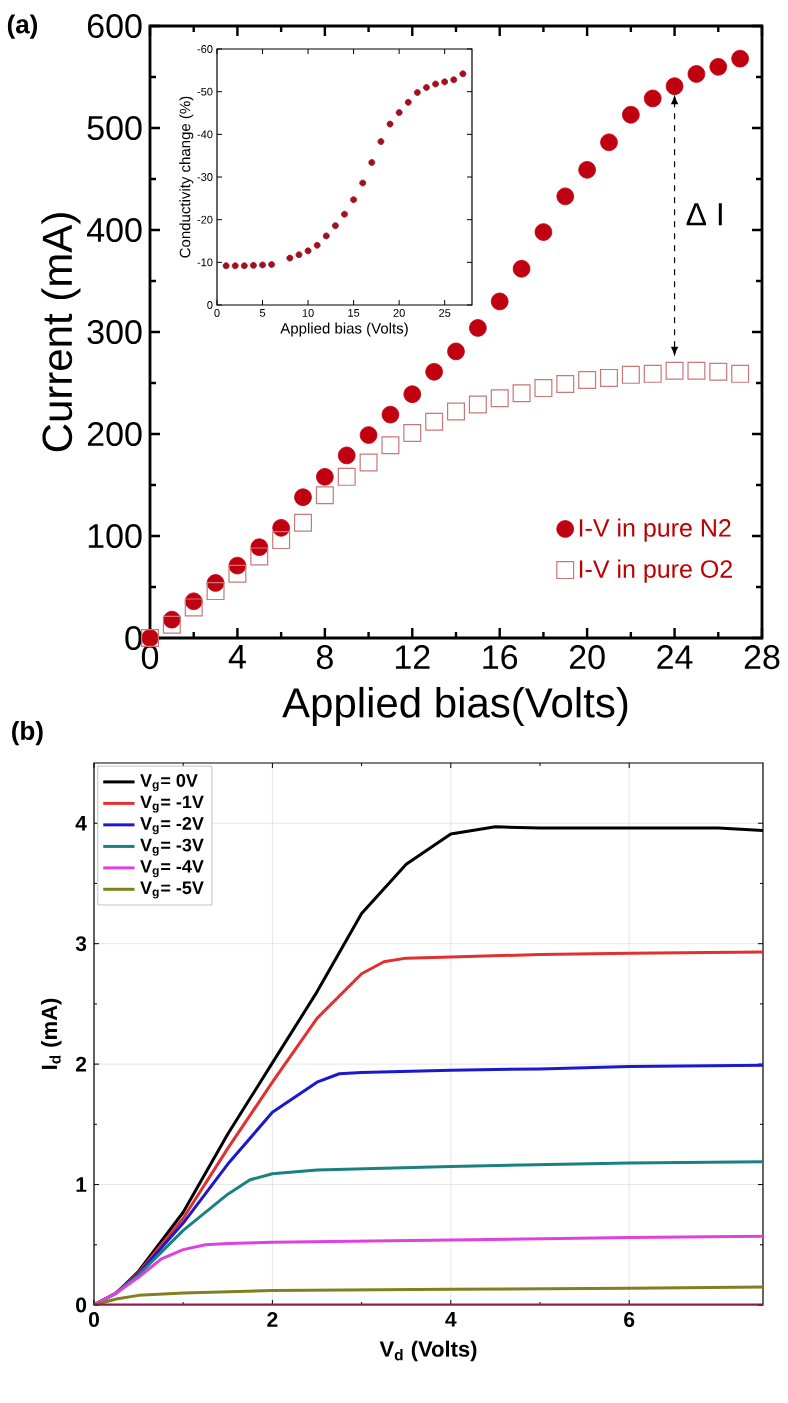 The width and height of the screenshot is (788, 1403). What do you see at coordinates (205, 262) in the screenshot?
I see `y-tick-label: -10` at bounding box center [205, 262].